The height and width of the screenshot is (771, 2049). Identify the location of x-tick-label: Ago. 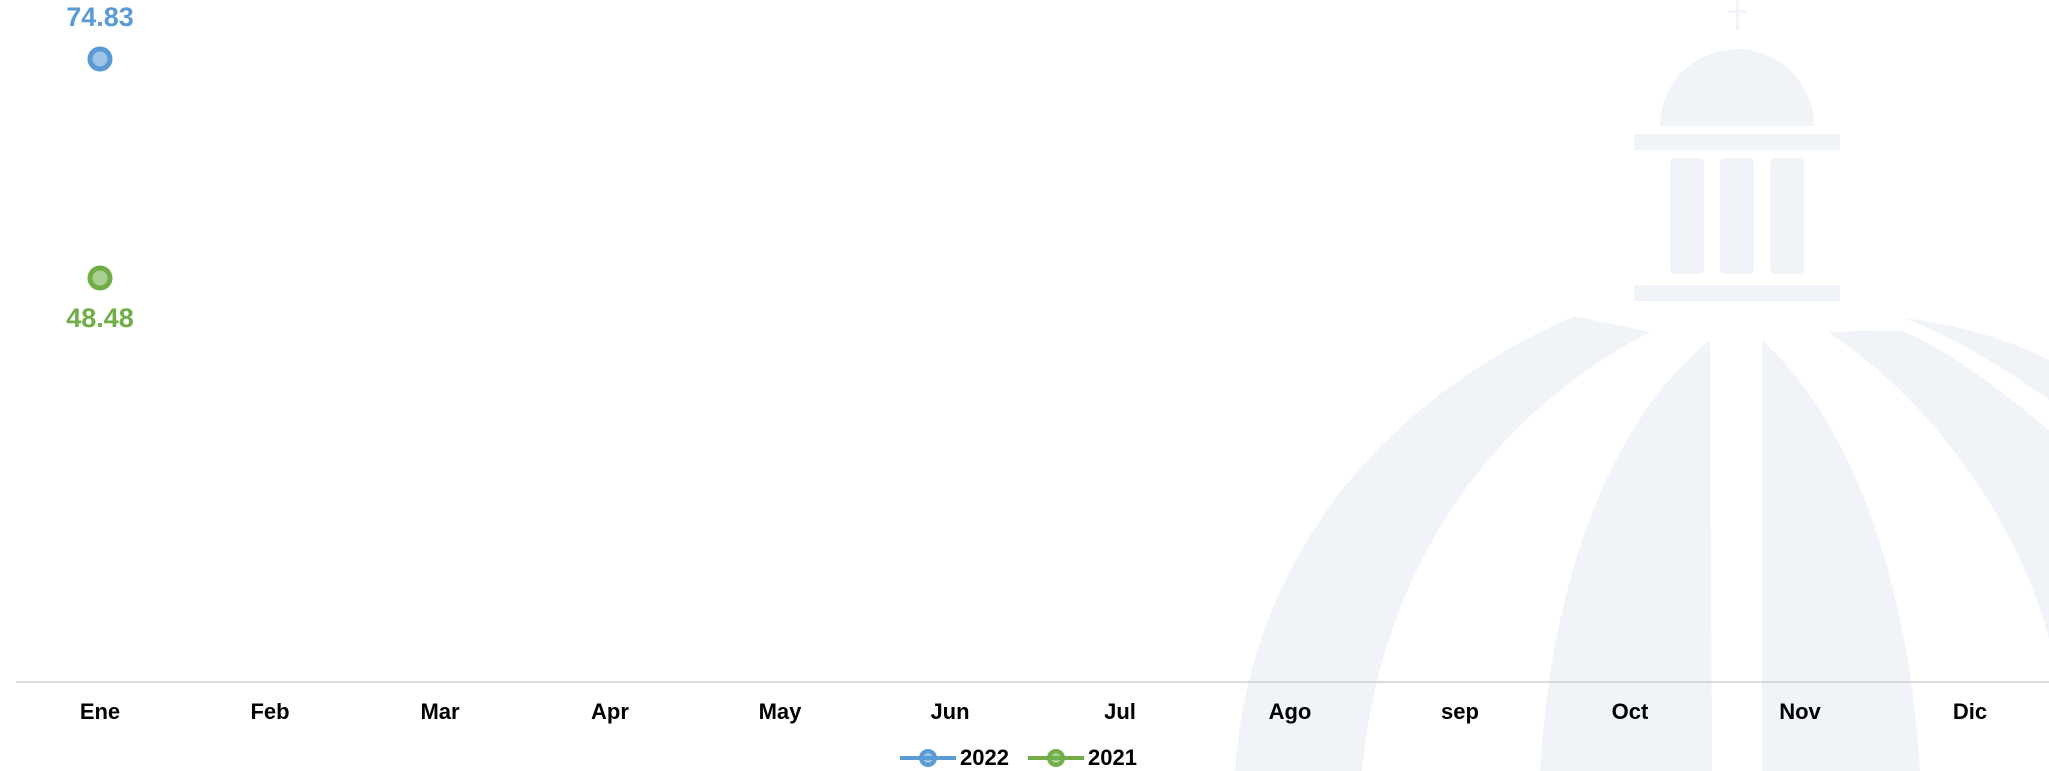
(1290, 711).